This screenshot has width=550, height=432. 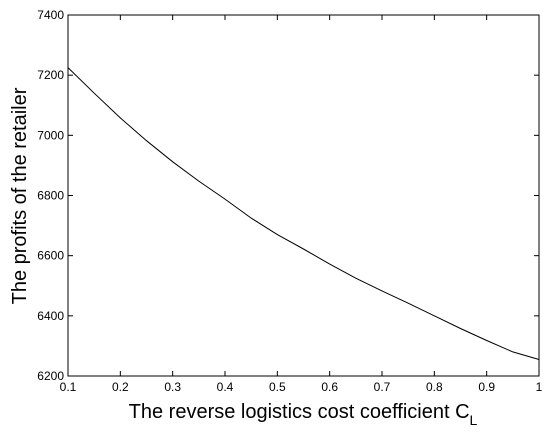 I want to click on y-tick-label: 7000, so click(x=50, y=135).